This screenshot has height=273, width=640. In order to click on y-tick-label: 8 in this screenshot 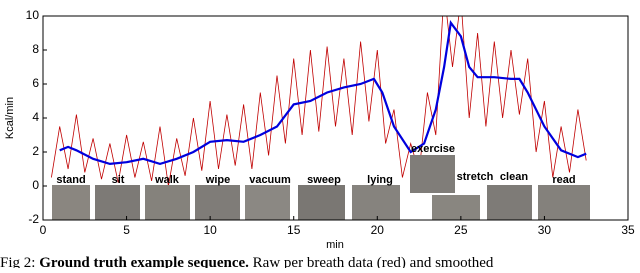, I will do `click(35, 49)`.